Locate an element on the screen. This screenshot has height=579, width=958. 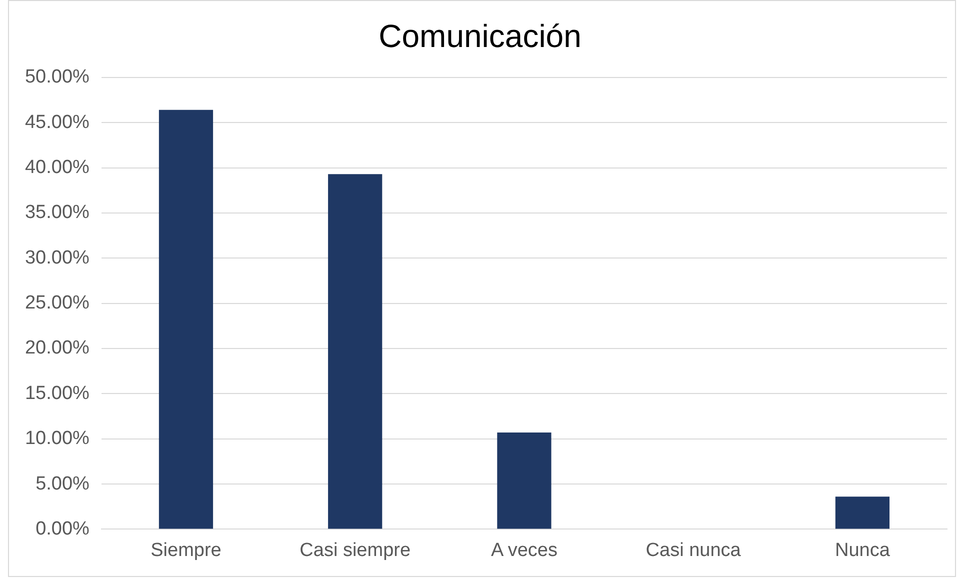
y-tick-label: 0.00% is located at coordinates (63, 529).